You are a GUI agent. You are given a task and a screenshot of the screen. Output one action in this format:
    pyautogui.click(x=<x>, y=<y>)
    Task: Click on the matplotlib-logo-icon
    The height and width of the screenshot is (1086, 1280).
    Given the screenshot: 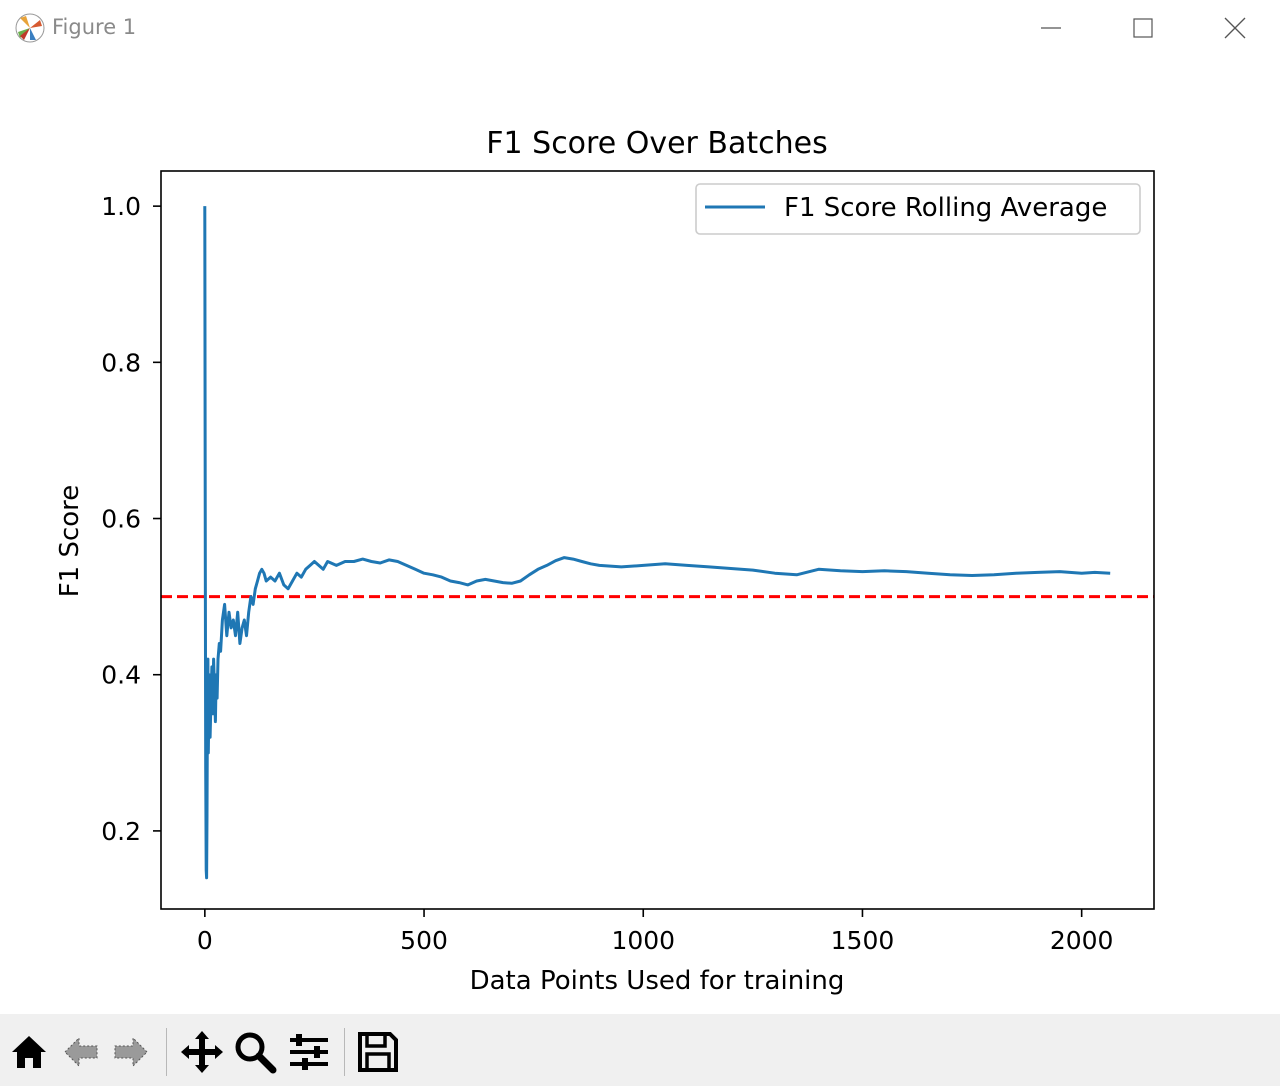 What is the action you would take?
    pyautogui.click(x=30, y=28)
    